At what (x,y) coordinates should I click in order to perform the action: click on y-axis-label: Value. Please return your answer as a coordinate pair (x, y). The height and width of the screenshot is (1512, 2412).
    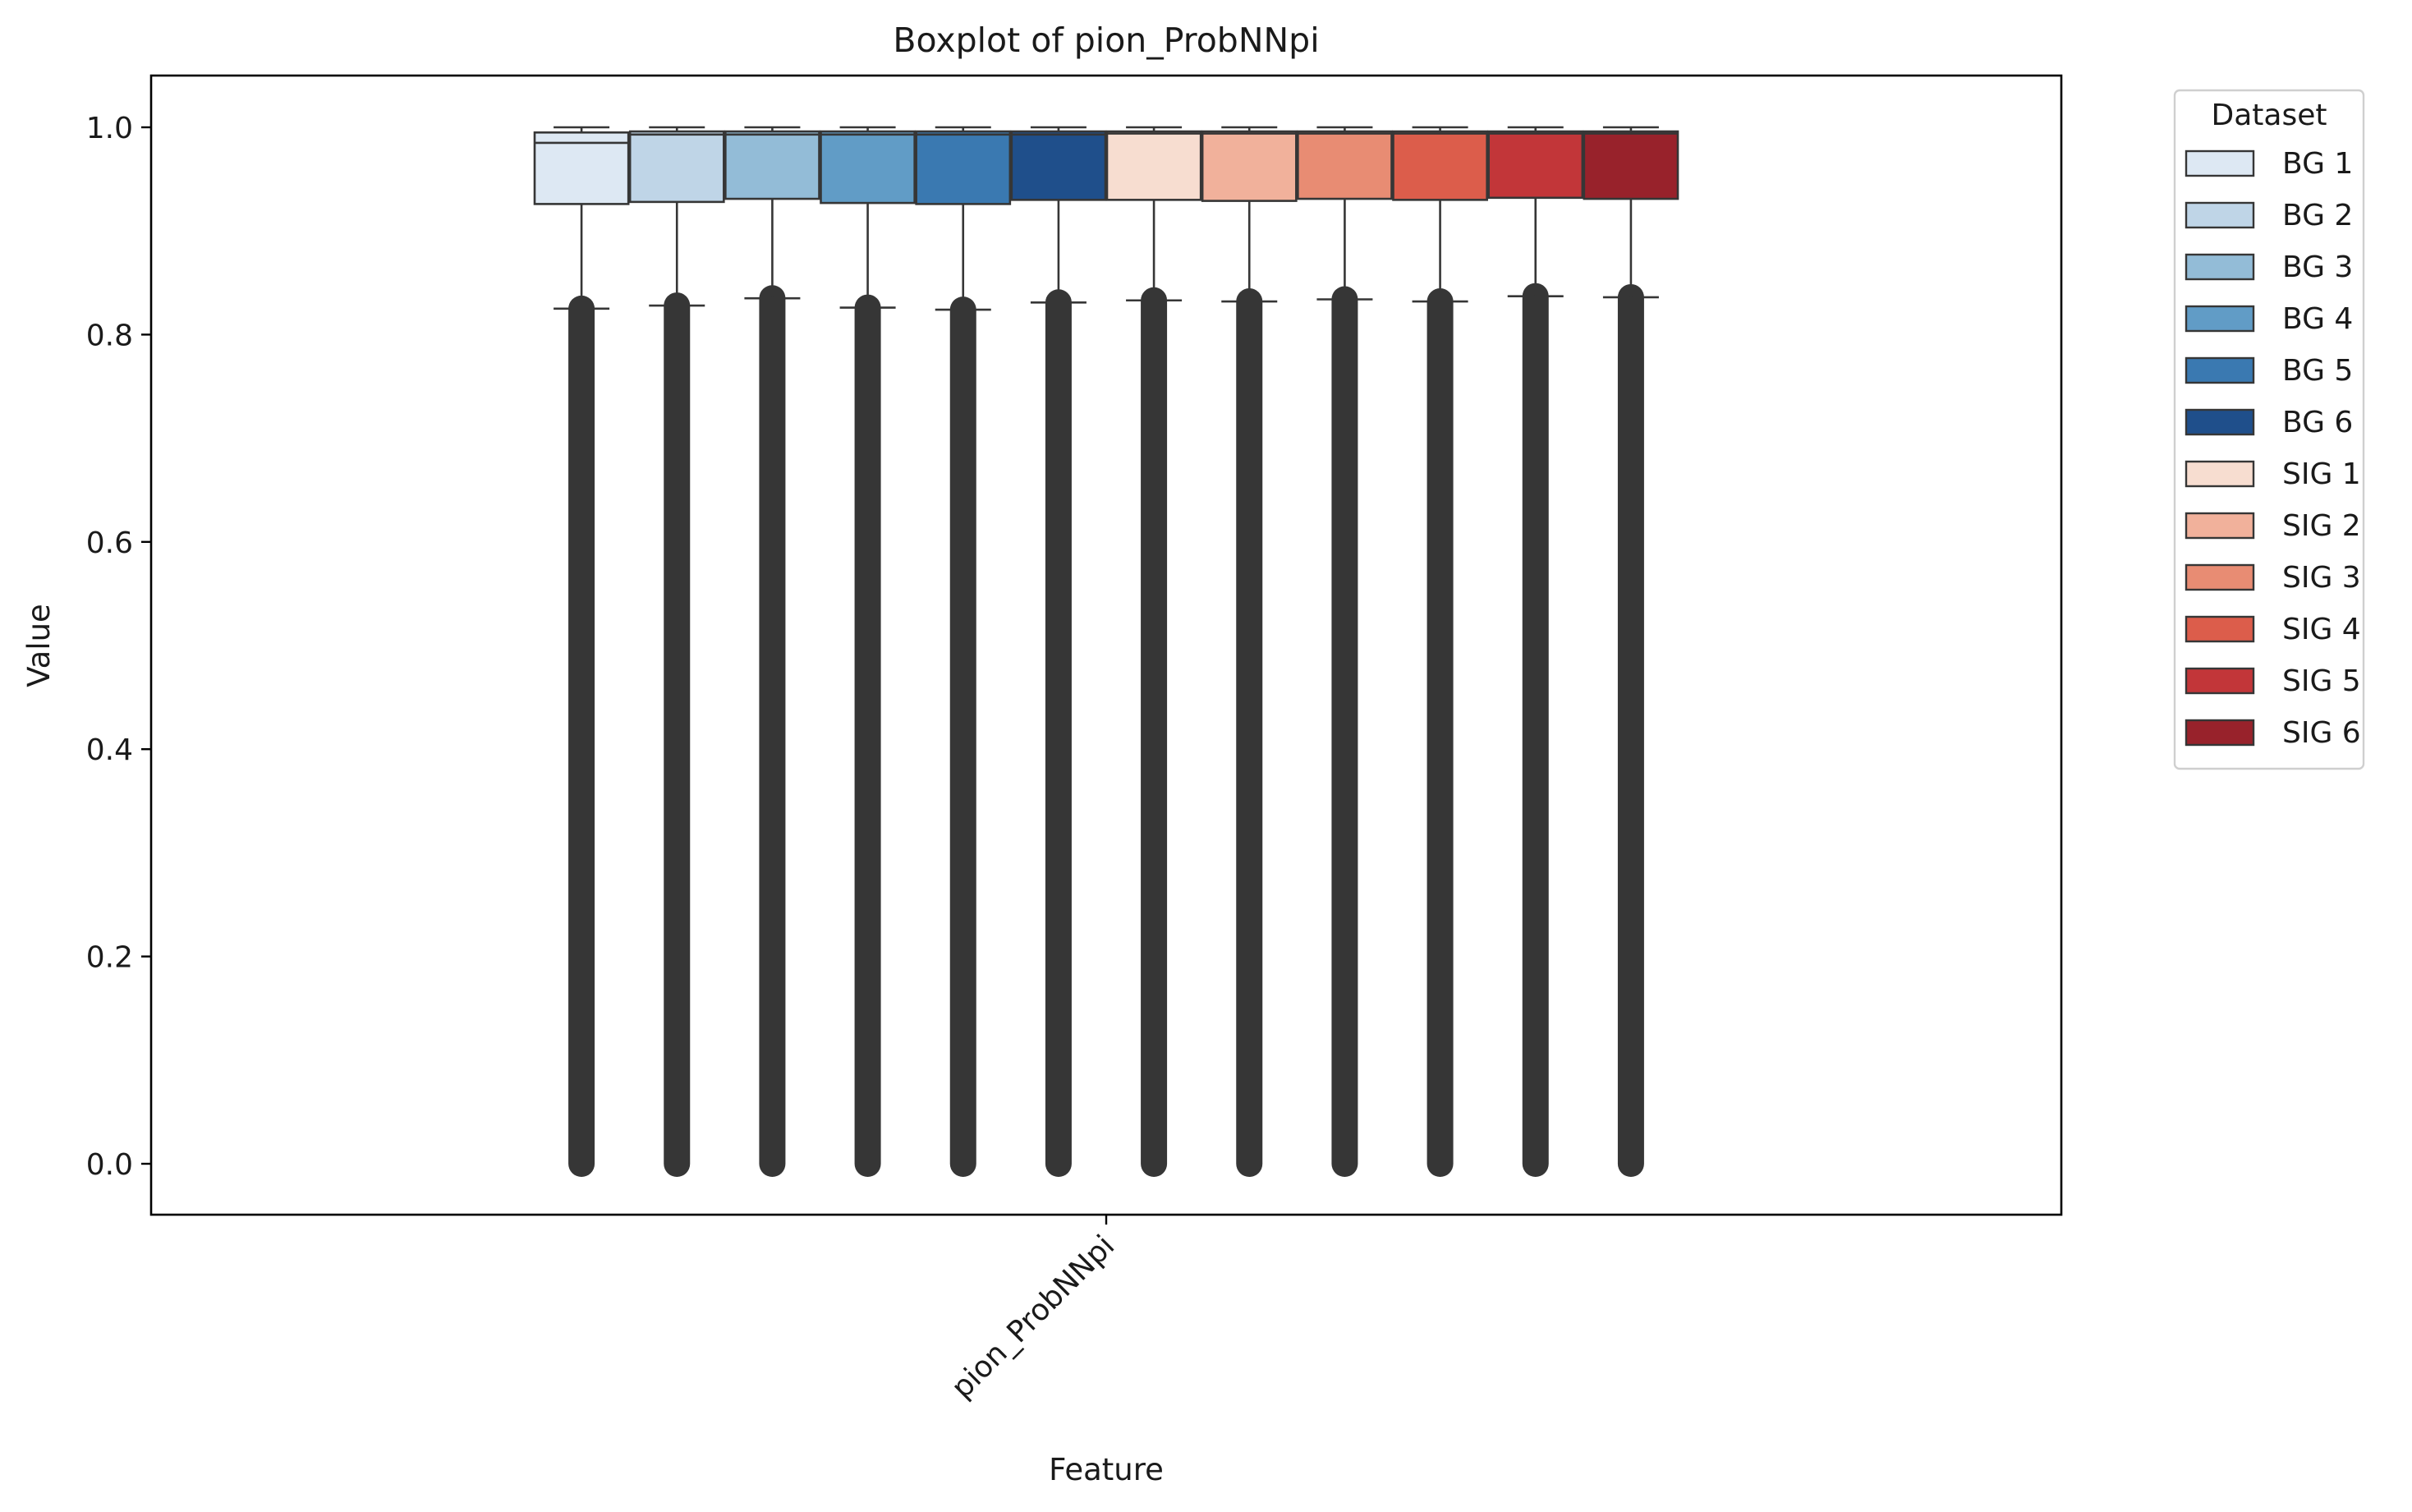
    Looking at the image, I should click on (39, 645).